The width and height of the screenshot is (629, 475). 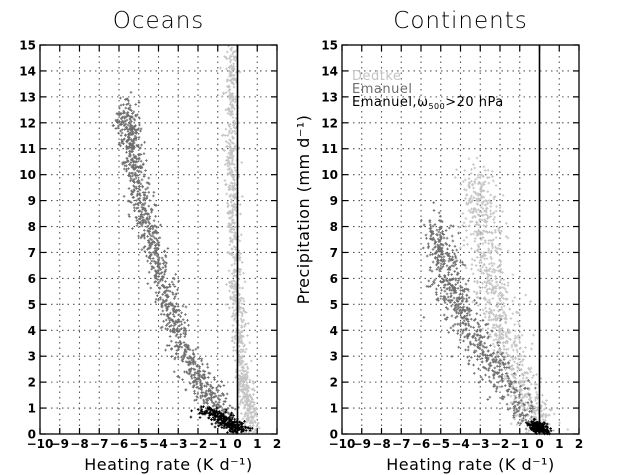 I want to click on y-tick-label: 1, so click(x=334, y=409).